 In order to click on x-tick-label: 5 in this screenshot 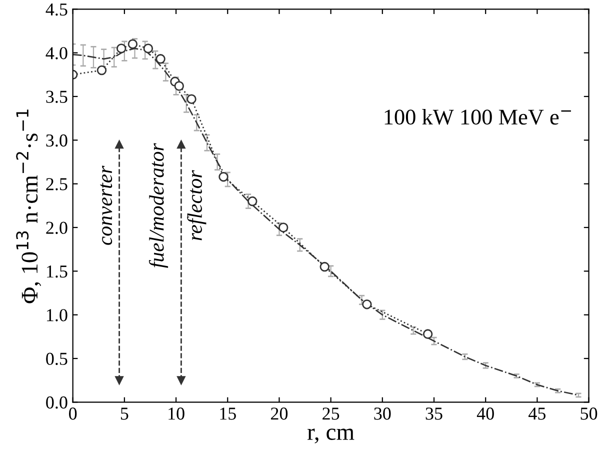, I will do `click(124, 414)`.